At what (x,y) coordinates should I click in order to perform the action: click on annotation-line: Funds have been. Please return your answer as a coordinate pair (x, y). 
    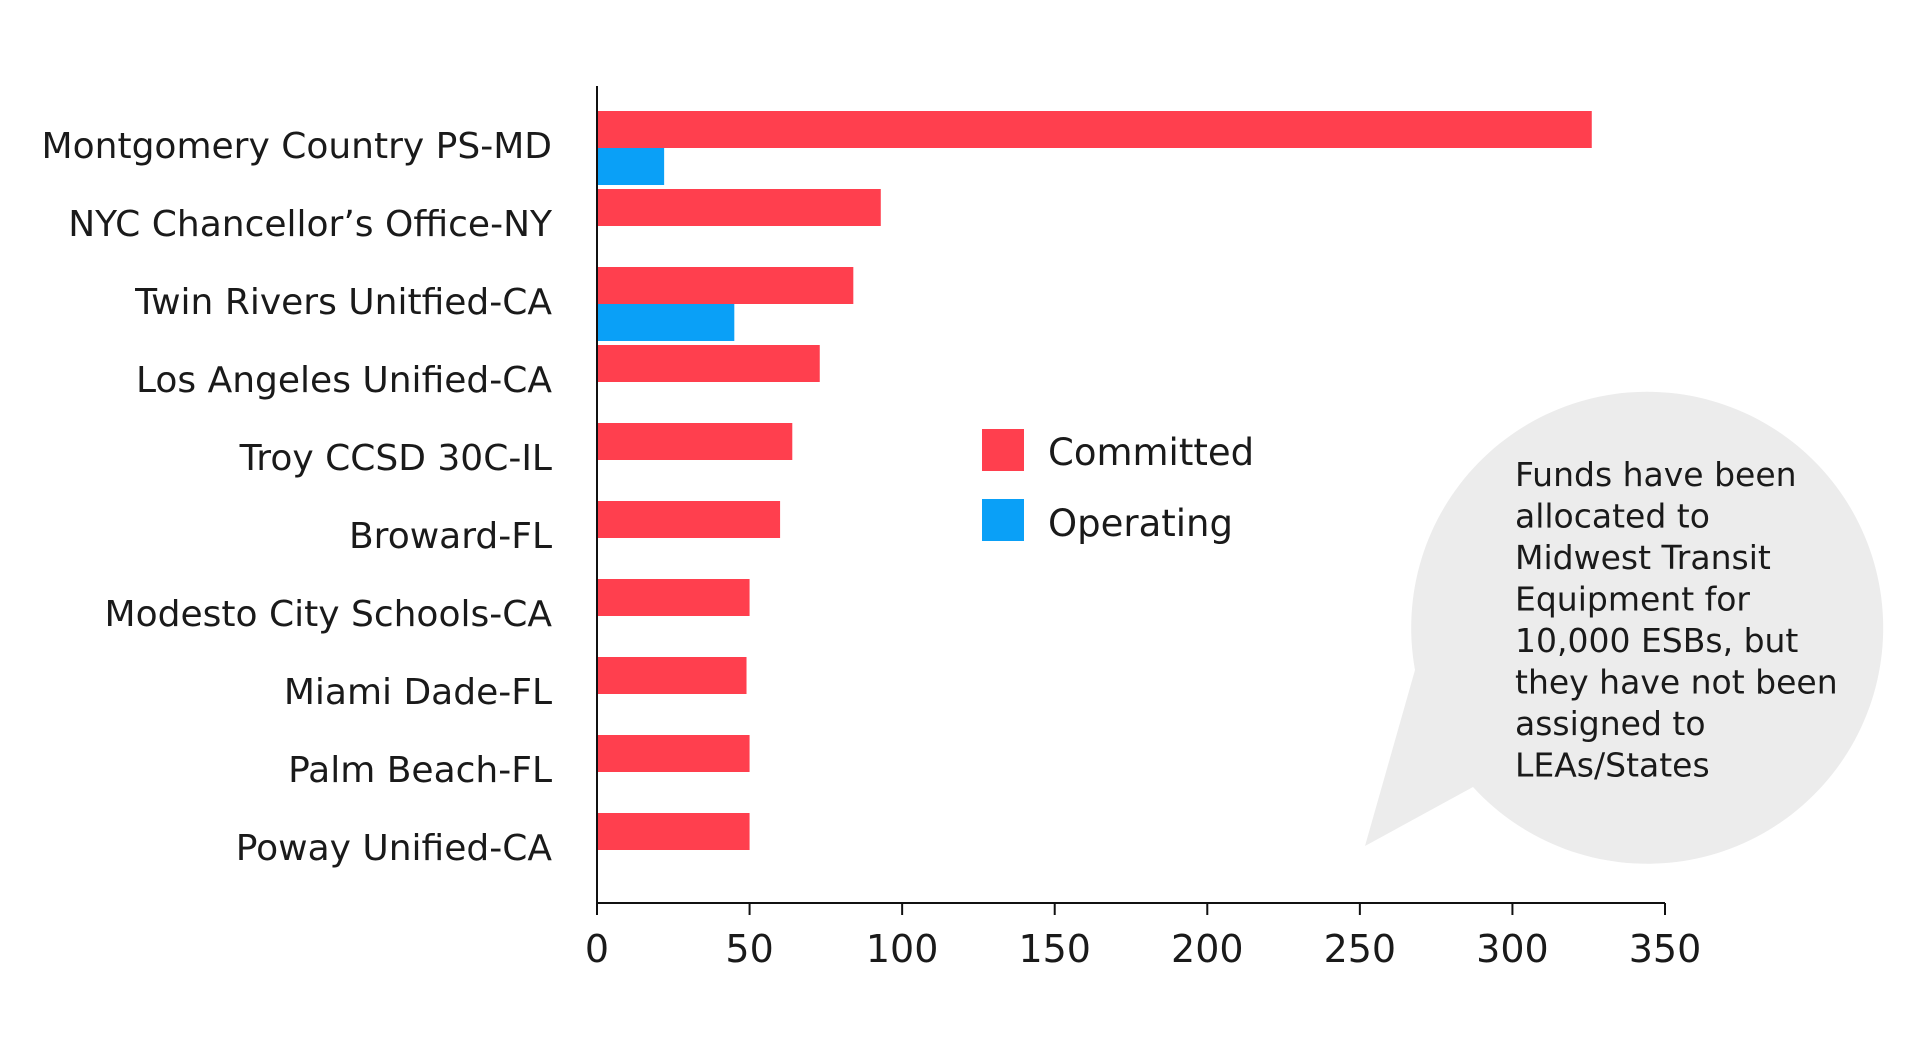
    Looking at the image, I should click on (1656, 474).